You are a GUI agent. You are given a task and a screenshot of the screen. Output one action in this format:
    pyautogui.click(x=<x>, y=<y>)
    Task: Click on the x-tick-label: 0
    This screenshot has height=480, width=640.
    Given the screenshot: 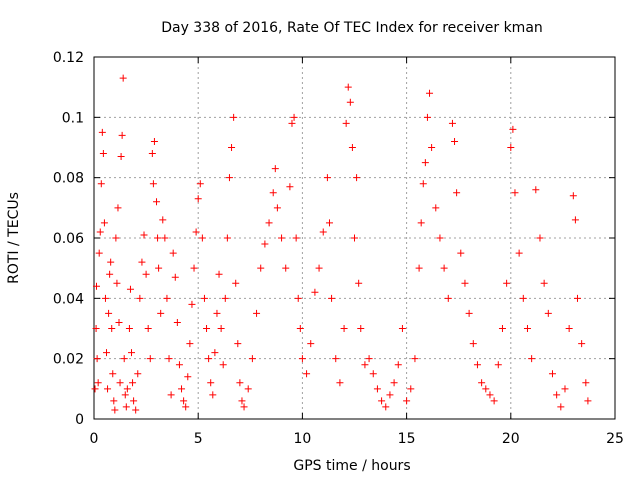 What is the action you would take?
    pyautogui.click(x=94, y=439)
    